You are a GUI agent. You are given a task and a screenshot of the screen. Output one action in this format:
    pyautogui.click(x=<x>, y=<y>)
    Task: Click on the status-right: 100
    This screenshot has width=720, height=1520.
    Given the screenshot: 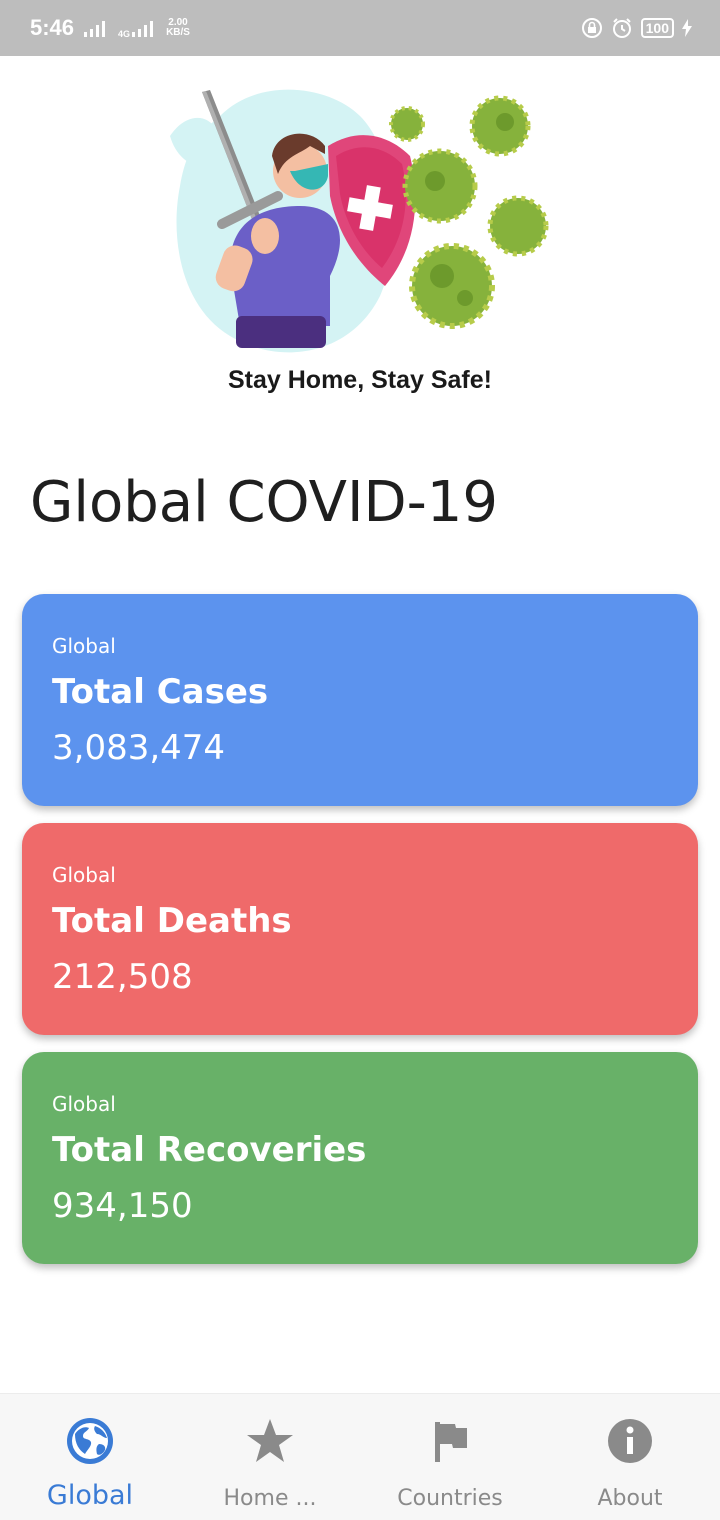 What is the action you would take?
    pyautogui.click(x=636, y=28)
    